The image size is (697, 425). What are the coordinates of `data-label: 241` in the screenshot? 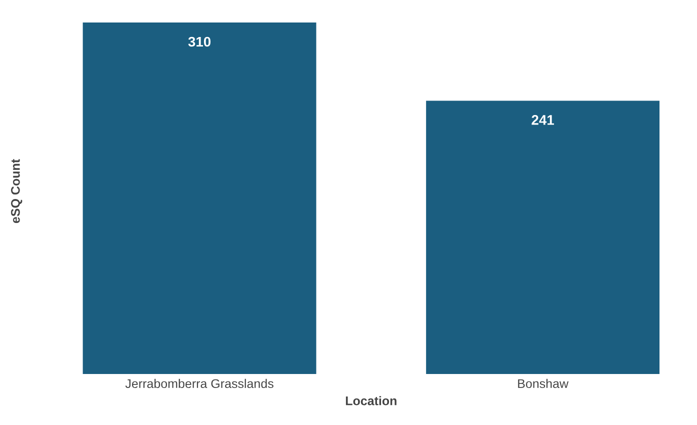 It's located at (543, 120).